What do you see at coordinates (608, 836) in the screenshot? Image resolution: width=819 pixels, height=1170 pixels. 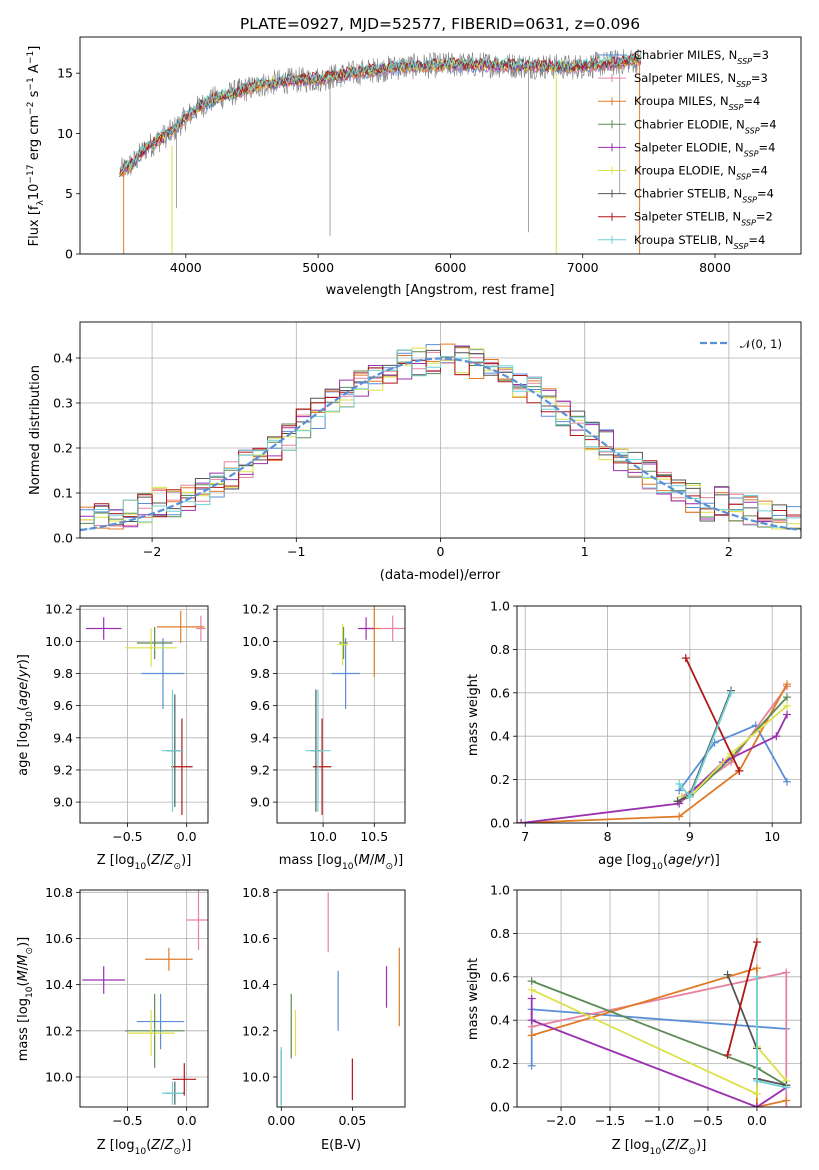 I see `x-tick-label: 8` at bounding box center [608, 836].